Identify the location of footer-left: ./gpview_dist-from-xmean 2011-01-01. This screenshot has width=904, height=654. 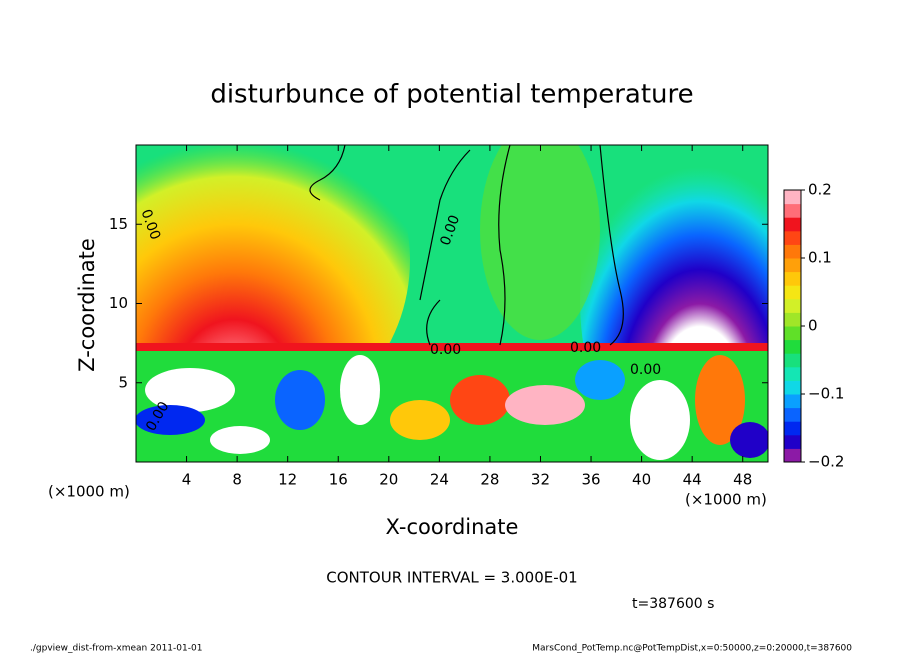
(116, 649).